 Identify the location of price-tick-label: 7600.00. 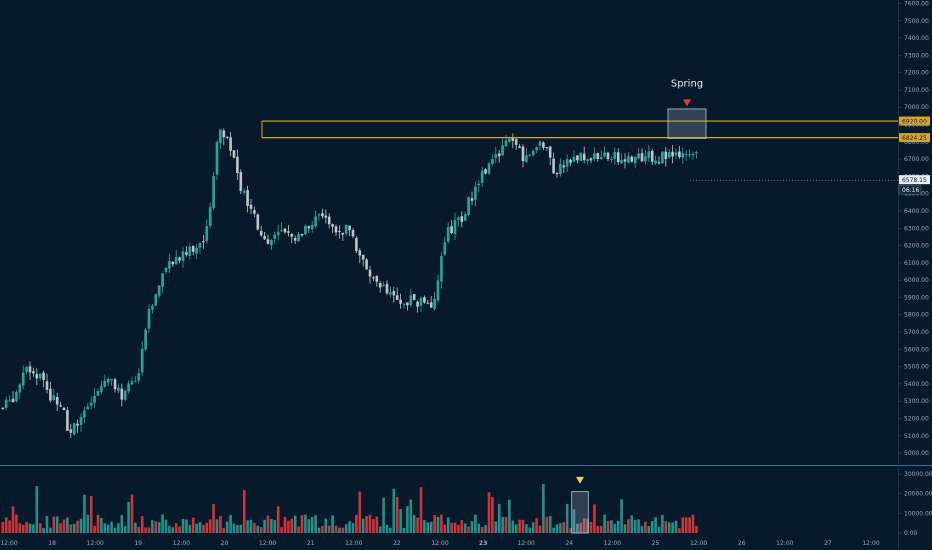
(916, 3).